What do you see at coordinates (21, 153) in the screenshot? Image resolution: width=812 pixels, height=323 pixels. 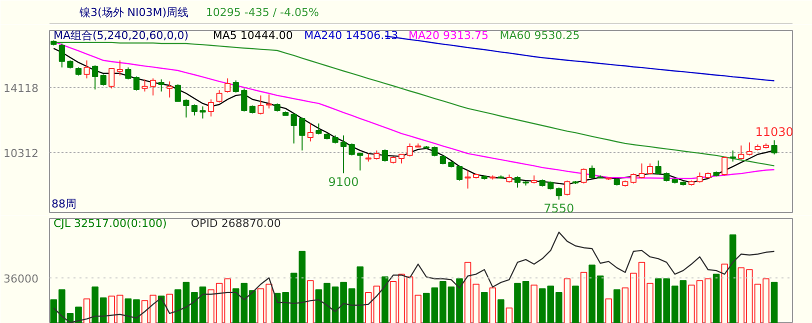 I see `y-tick-label: 10312` at bounding box center [21, 153].